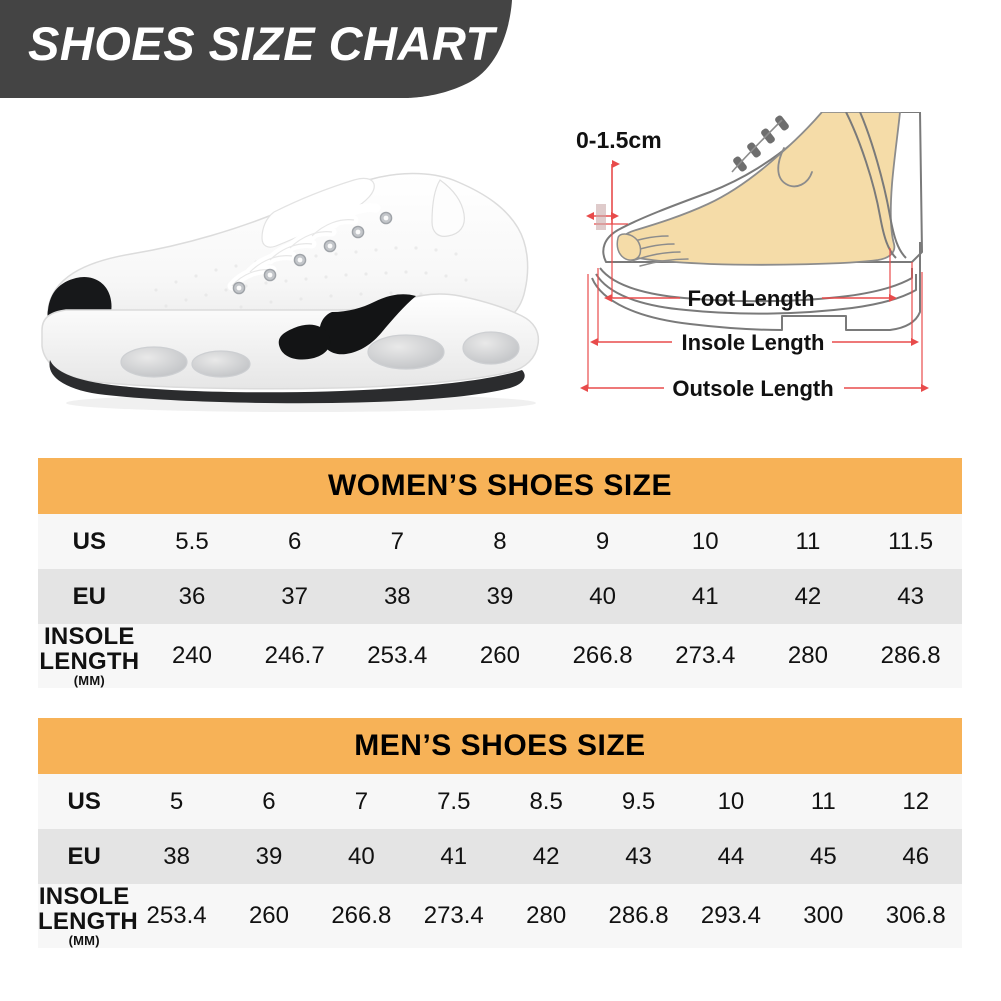 Image resolution: width=1001 pixels, height=1001 pixels. Describe the element at coordinates (294, 656) in the screenshot. I see `cell-insole-1: 246.7` at that location.